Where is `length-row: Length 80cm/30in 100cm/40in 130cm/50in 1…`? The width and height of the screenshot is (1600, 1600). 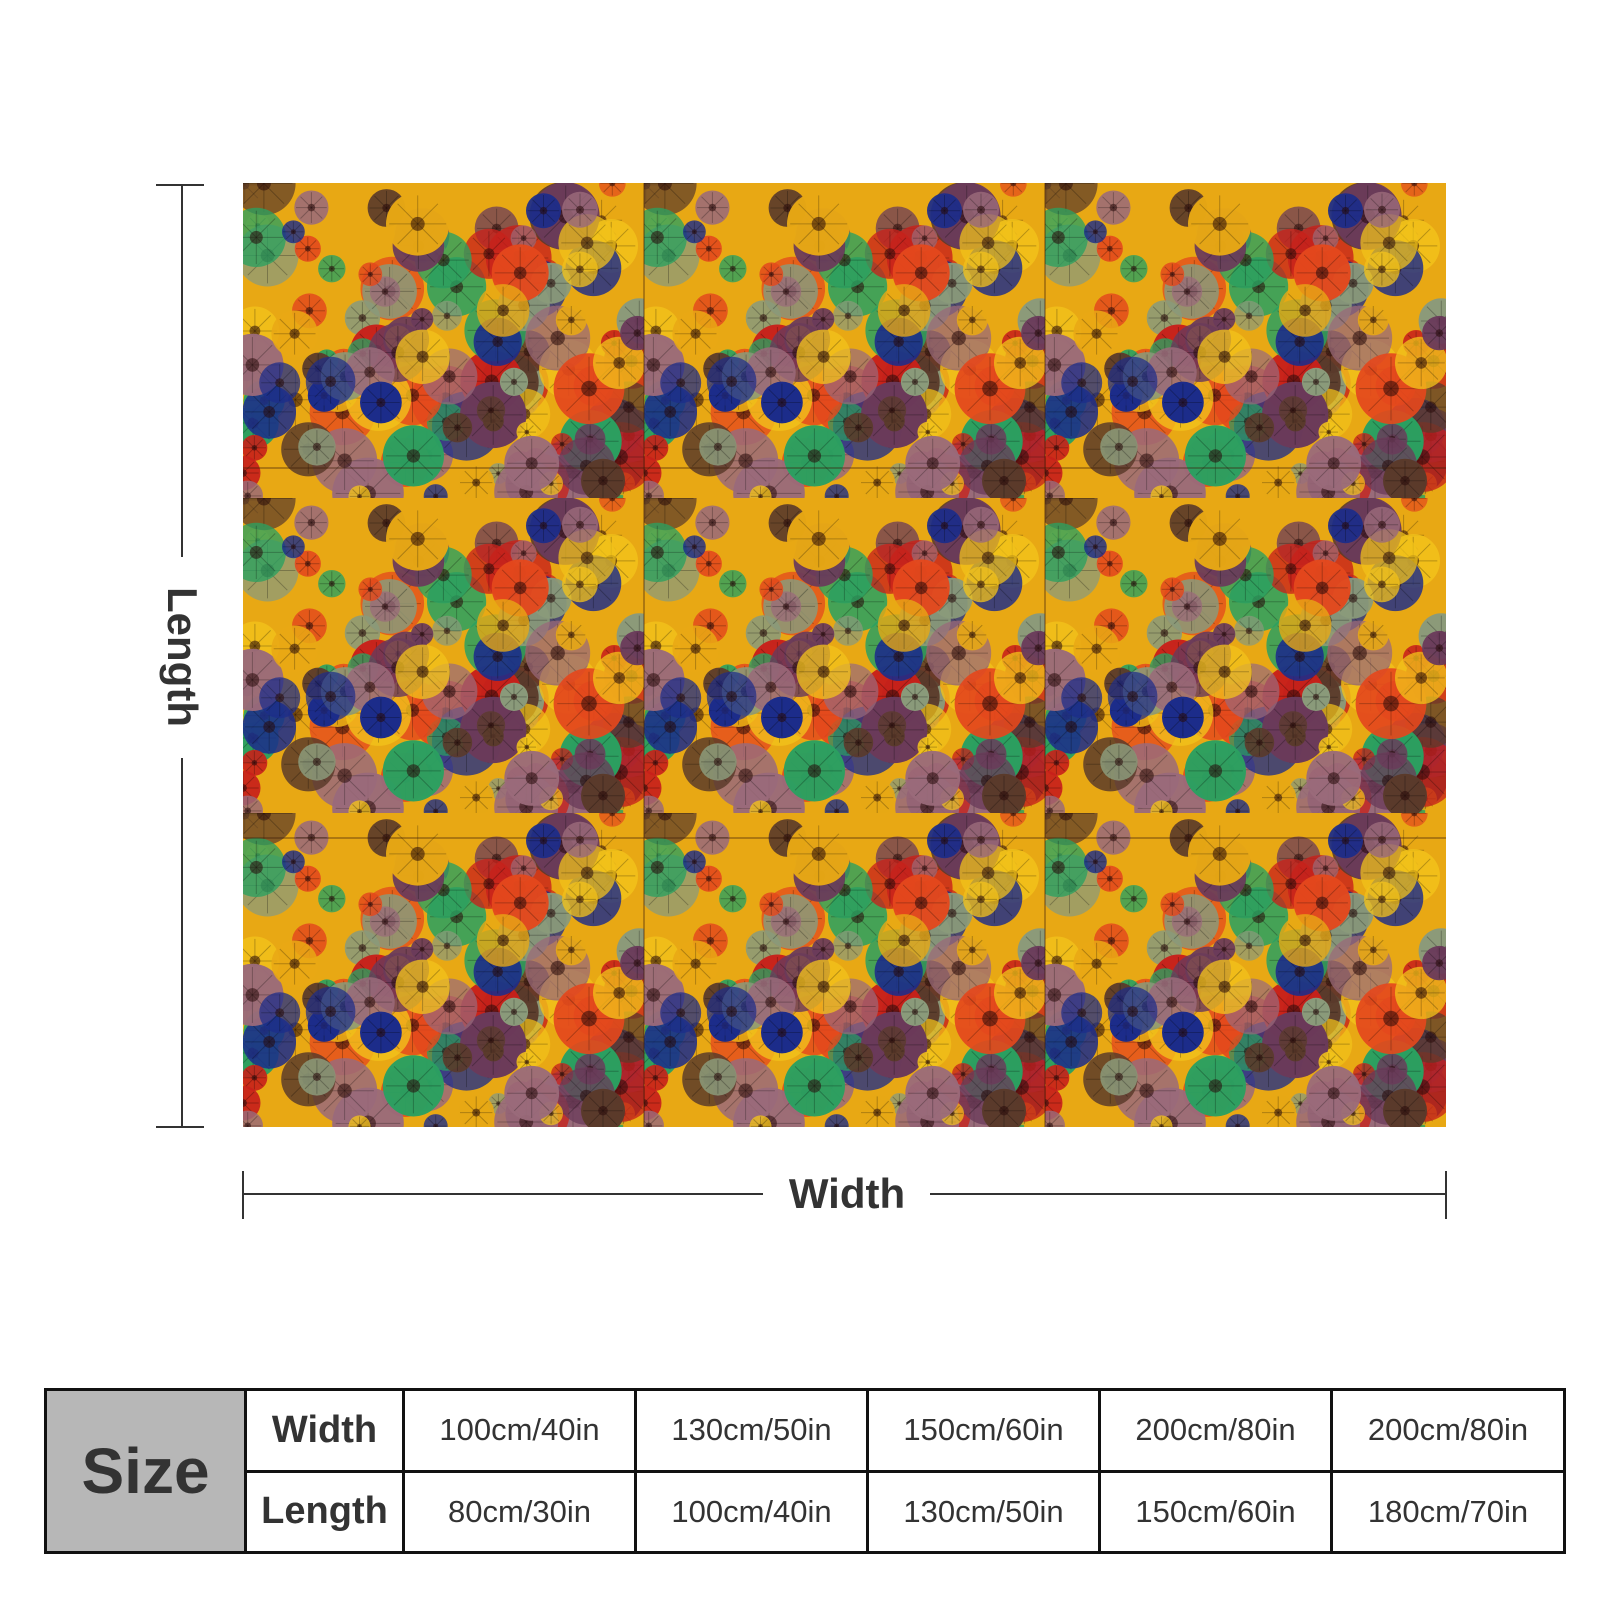 length-row: Length 80cm/30in 100cm/40in 130cm/50in 1… is located at coordinates (806, 1511).